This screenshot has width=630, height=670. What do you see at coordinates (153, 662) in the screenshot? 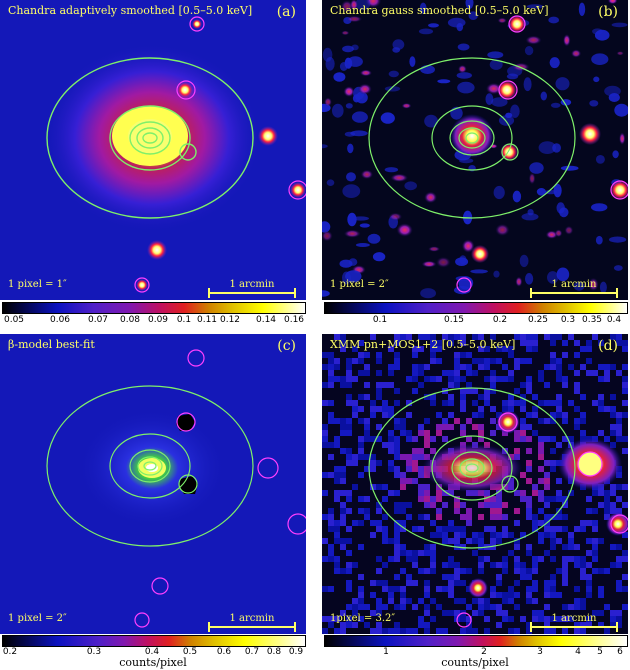
I see `colorbar-c-label: counts/pixel` at bounding box center [153, 662].